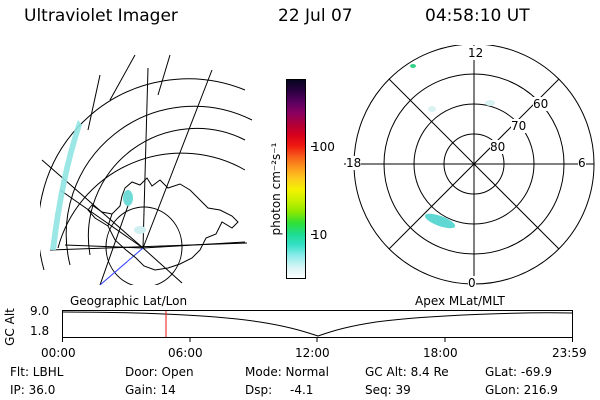 Image resolution: width=600 pixels, height=400 pixels. I want to click on colorbar-tick-label: 10, so click(320, 235).